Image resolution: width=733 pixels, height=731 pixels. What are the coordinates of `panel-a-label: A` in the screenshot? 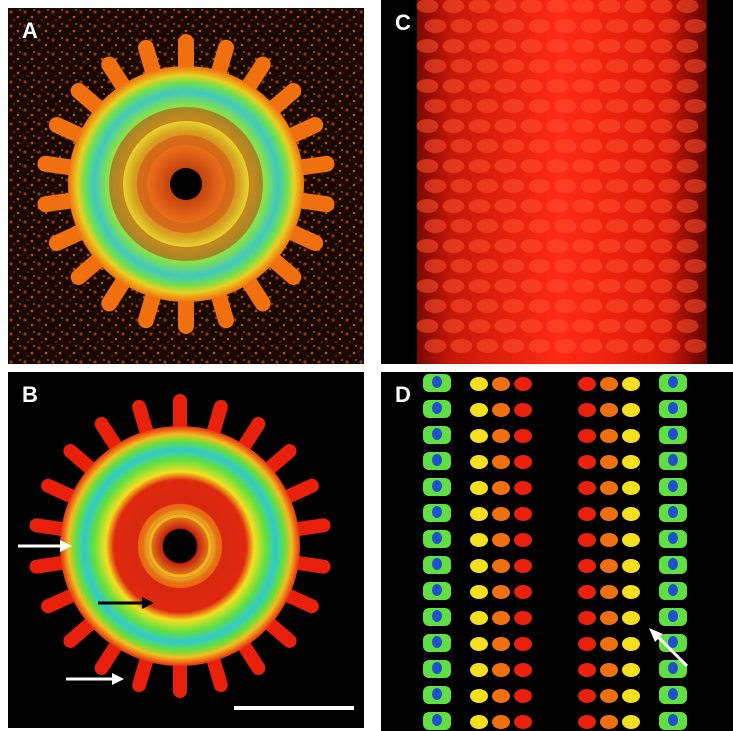 It's located at (30, 30).